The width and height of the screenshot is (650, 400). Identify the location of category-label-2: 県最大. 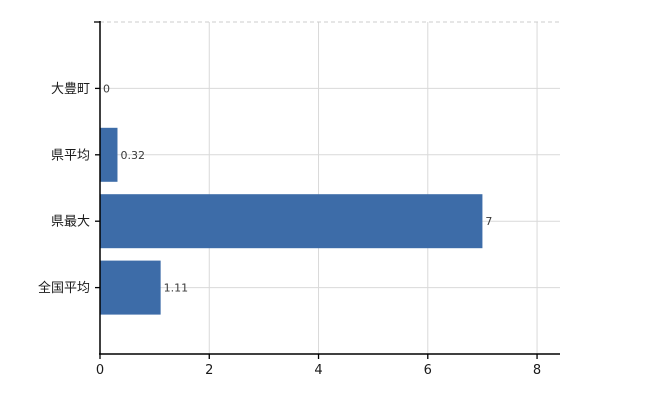
(70, 222).